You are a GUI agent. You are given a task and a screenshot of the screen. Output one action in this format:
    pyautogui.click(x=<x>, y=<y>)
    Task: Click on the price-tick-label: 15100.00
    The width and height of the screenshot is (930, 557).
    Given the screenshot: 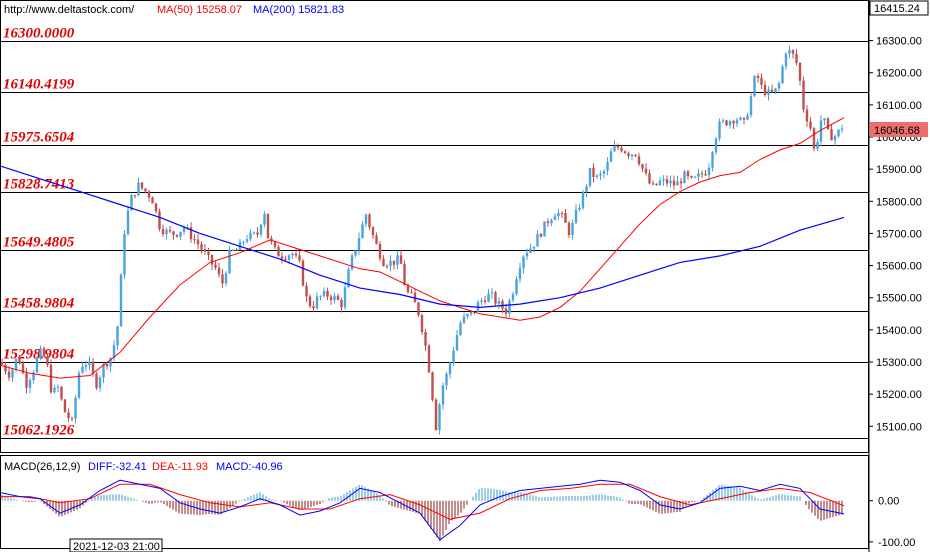 What is the action you would take?
    pyautogui.click(x=899, y=427)
    